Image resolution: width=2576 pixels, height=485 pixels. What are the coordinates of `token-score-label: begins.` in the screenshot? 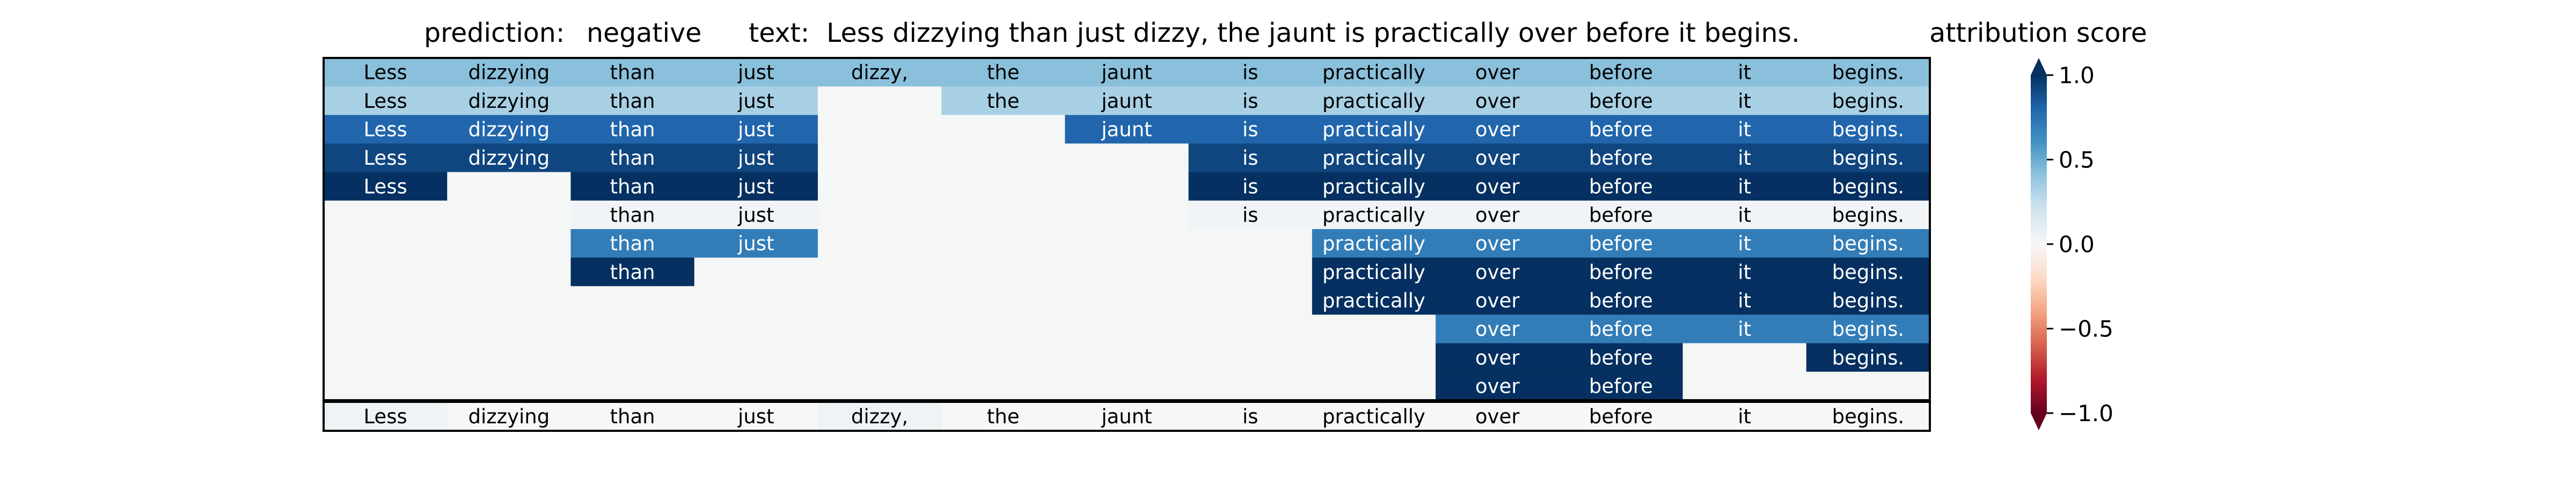 It's located at (1868, 416).